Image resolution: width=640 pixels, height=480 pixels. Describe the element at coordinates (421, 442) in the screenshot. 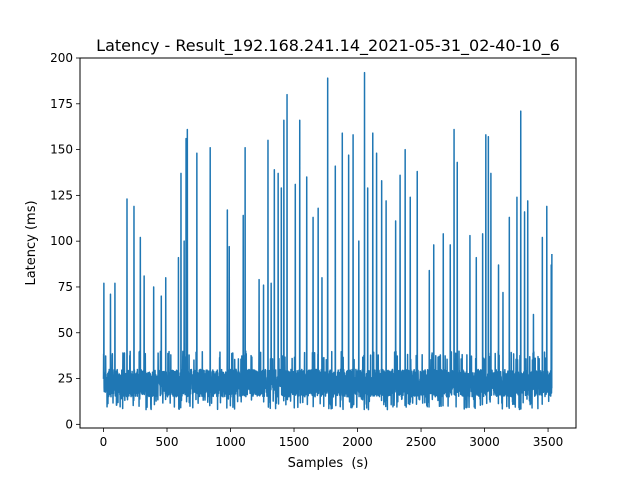

I see `x-tick-label: 2500` at that location.